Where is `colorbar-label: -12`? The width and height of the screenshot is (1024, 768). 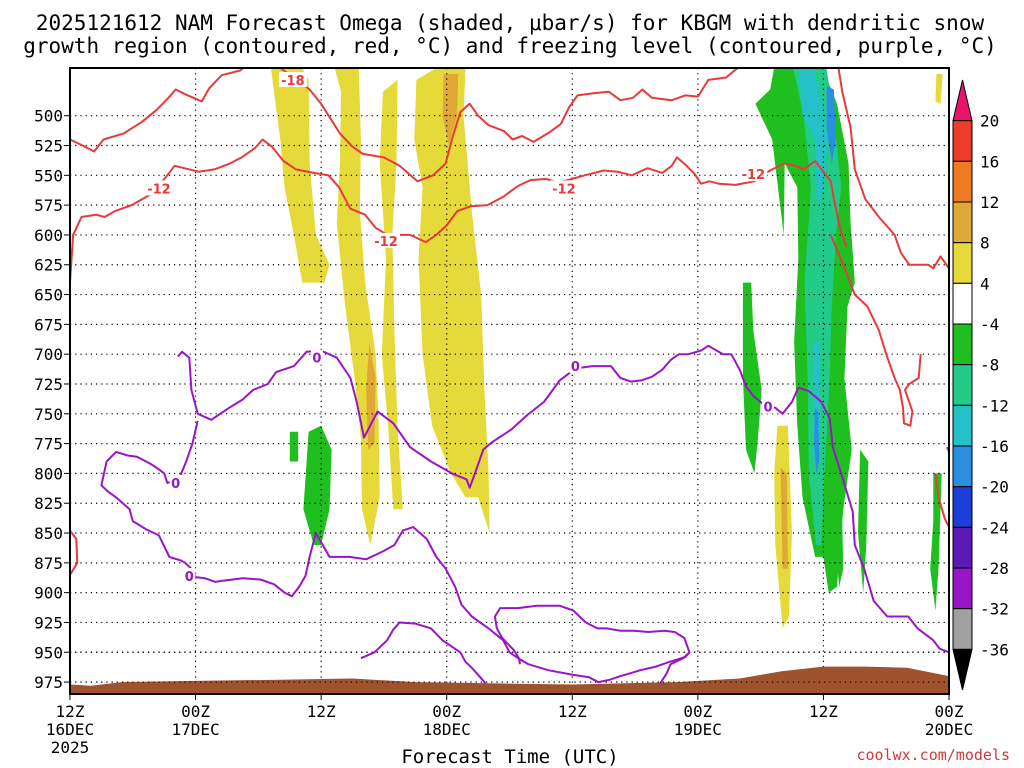 colorbar-label: -12 is located at coordinates (994, 405).